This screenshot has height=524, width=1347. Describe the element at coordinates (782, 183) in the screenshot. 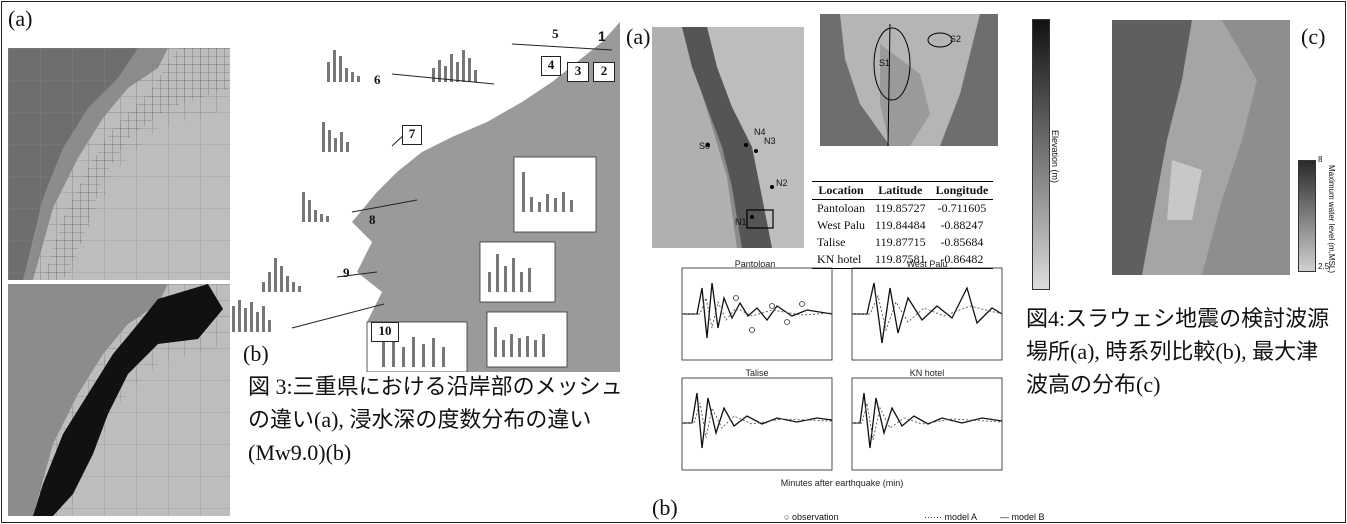

I see `station-label-n2: N2` at that location.